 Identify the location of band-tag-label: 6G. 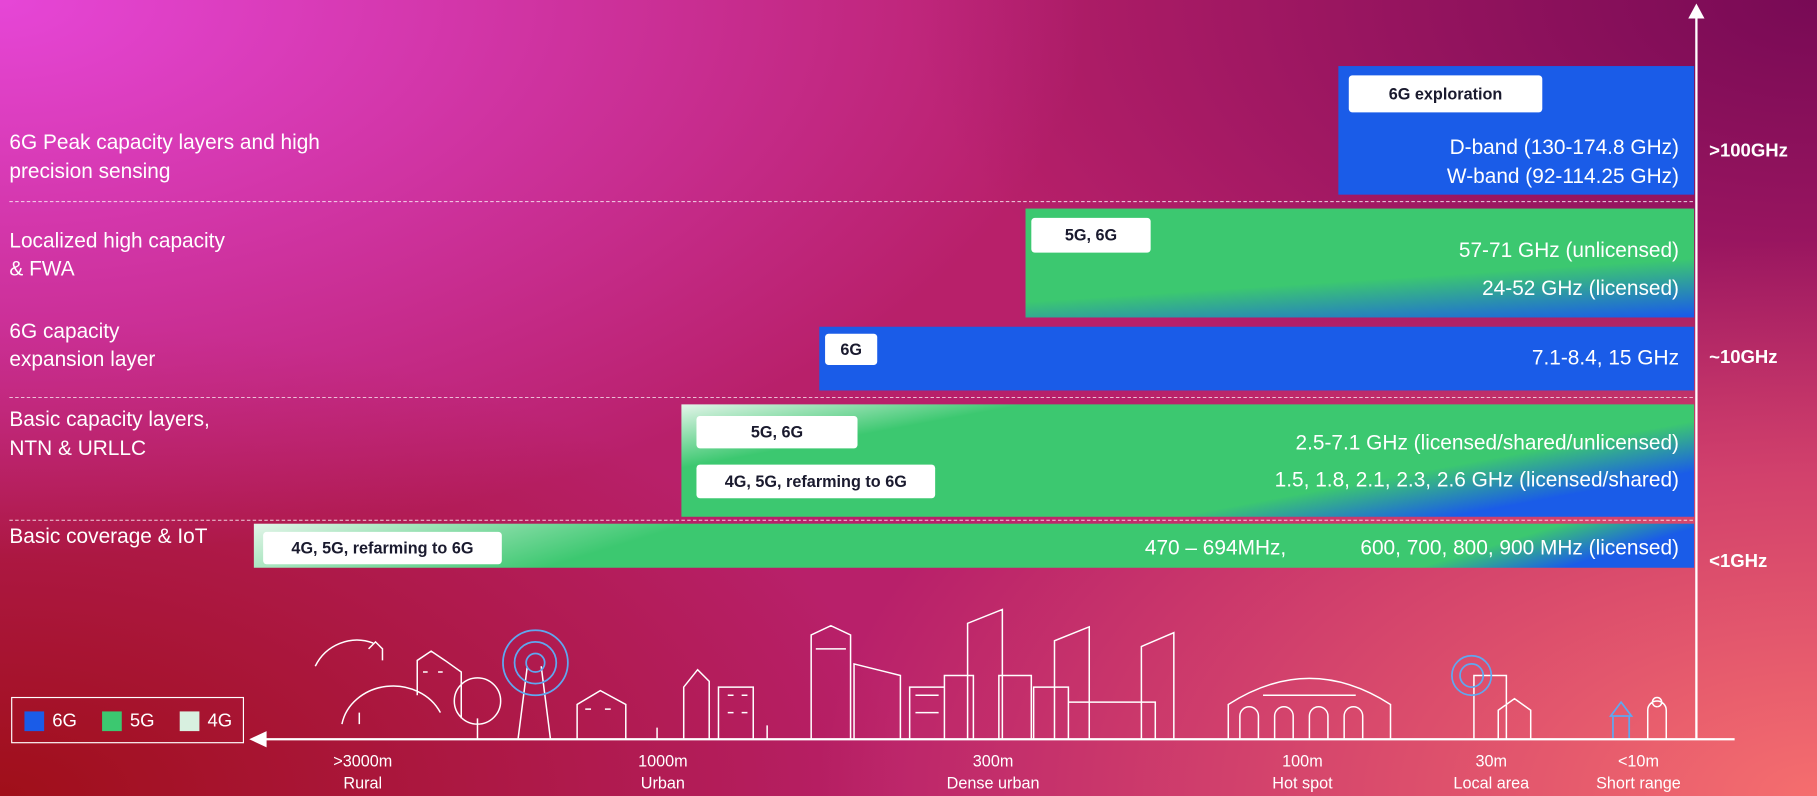
(851, 350).